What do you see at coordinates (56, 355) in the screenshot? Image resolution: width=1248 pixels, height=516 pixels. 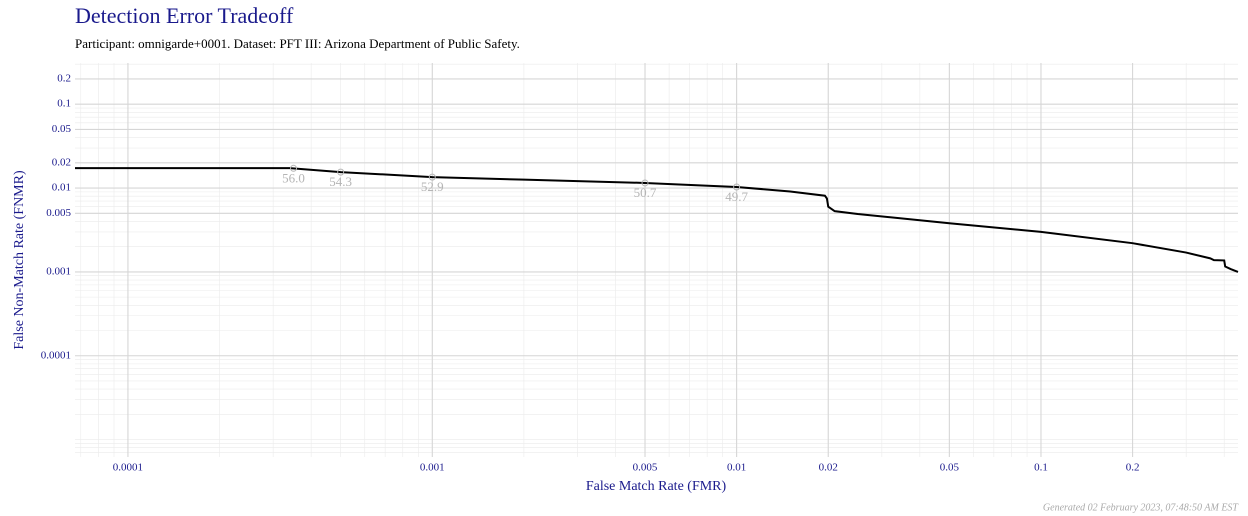 I see `y-tick-label: 0.0001` at bounding box center [56, 355].